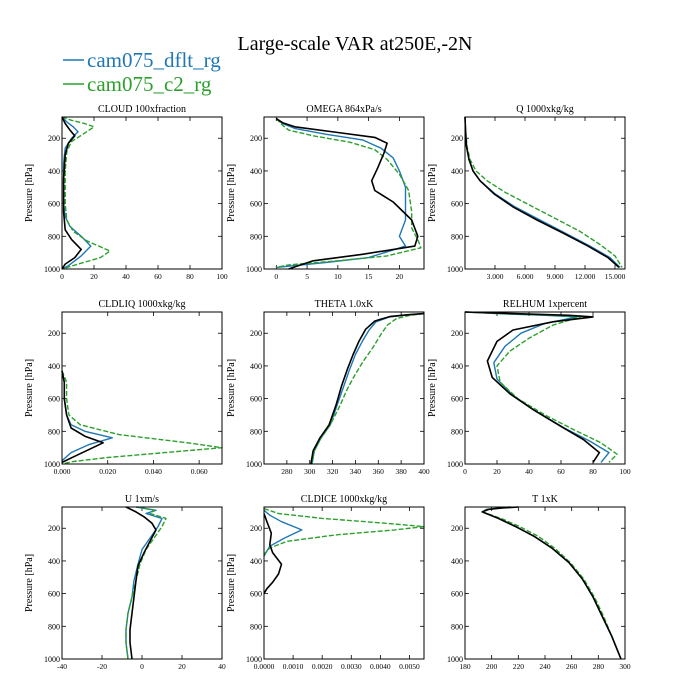 This screenshot has width=700, height=700. I want to click on x-tick-label: 0.0000, so click(264, 666).